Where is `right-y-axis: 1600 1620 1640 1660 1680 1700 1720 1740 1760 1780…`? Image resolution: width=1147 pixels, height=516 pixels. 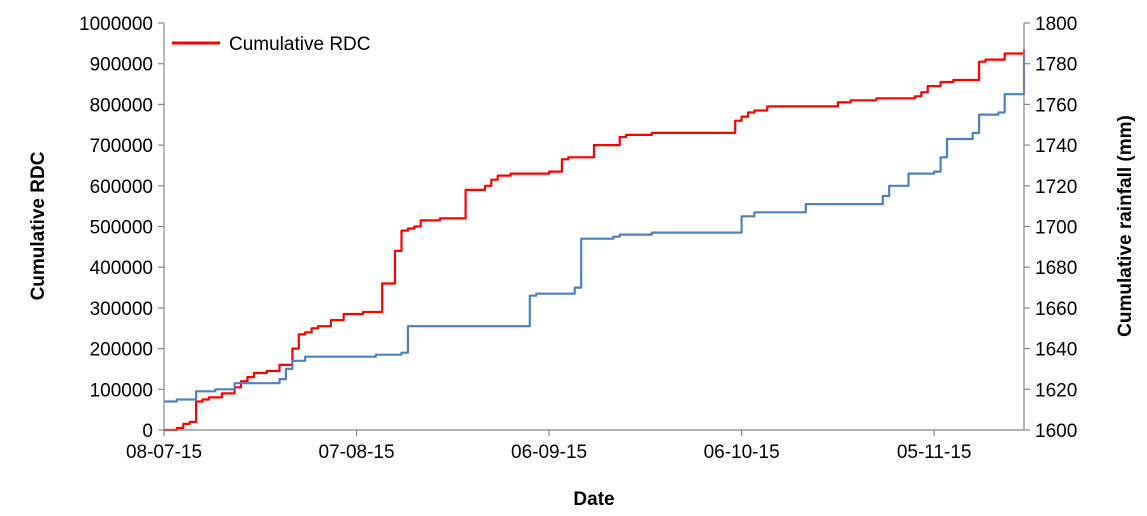
right-y-axis: 1600 1620 1640 1660 1680 1700 1720 1740 1760 1780… is located at coordinates (1050, 228).